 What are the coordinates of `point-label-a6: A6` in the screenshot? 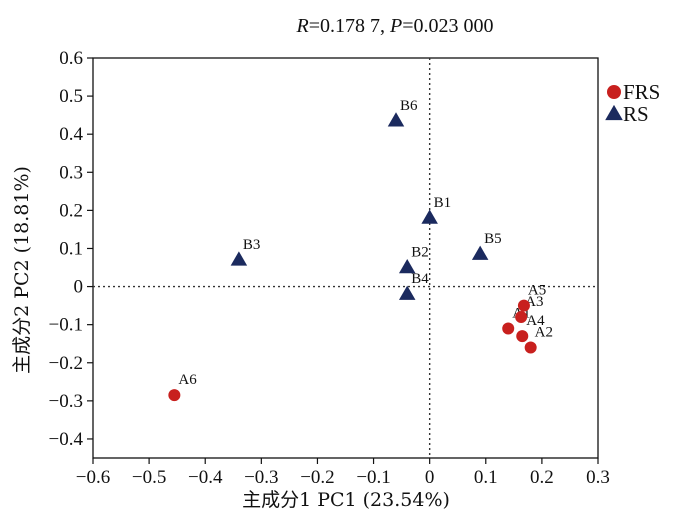 It's located at (187, 380).